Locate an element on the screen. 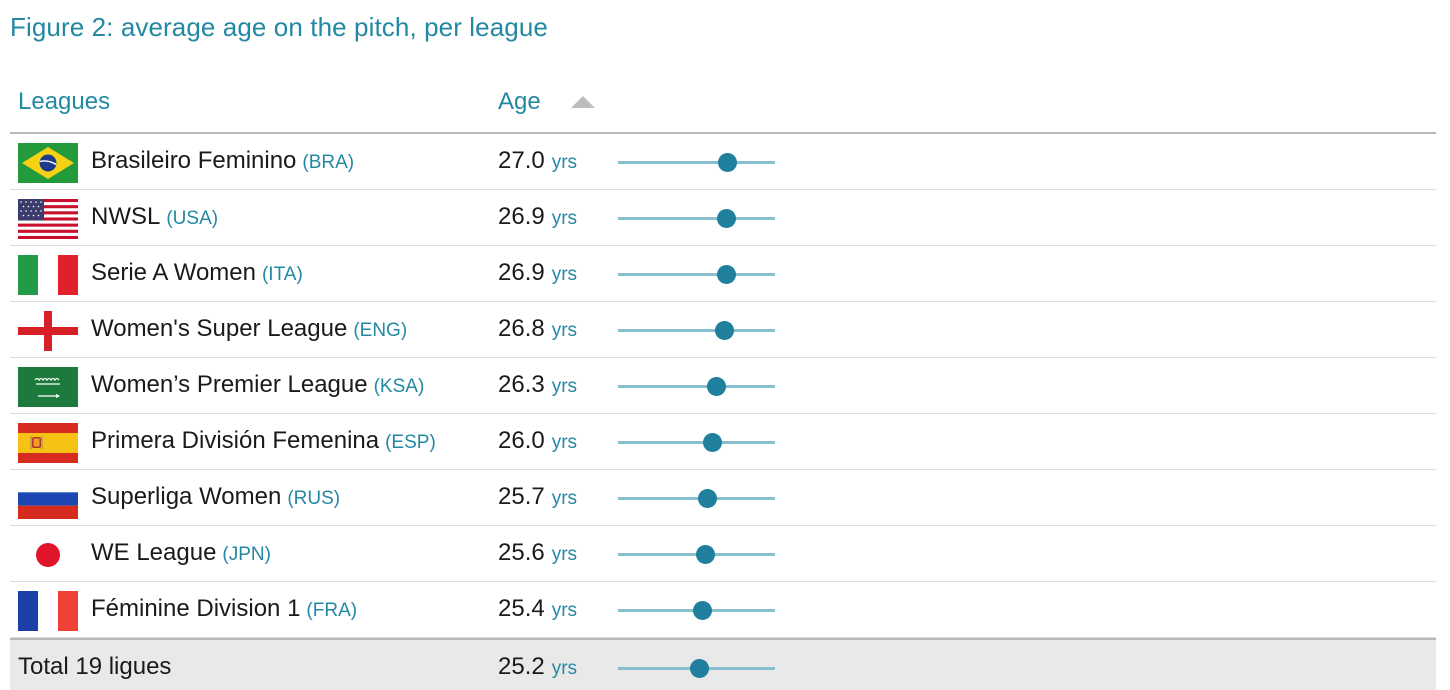 This screenshot has height=690, width=1450. table-row: WE League (JPN) 25.6 yrs is located at coordinates (723, 554).